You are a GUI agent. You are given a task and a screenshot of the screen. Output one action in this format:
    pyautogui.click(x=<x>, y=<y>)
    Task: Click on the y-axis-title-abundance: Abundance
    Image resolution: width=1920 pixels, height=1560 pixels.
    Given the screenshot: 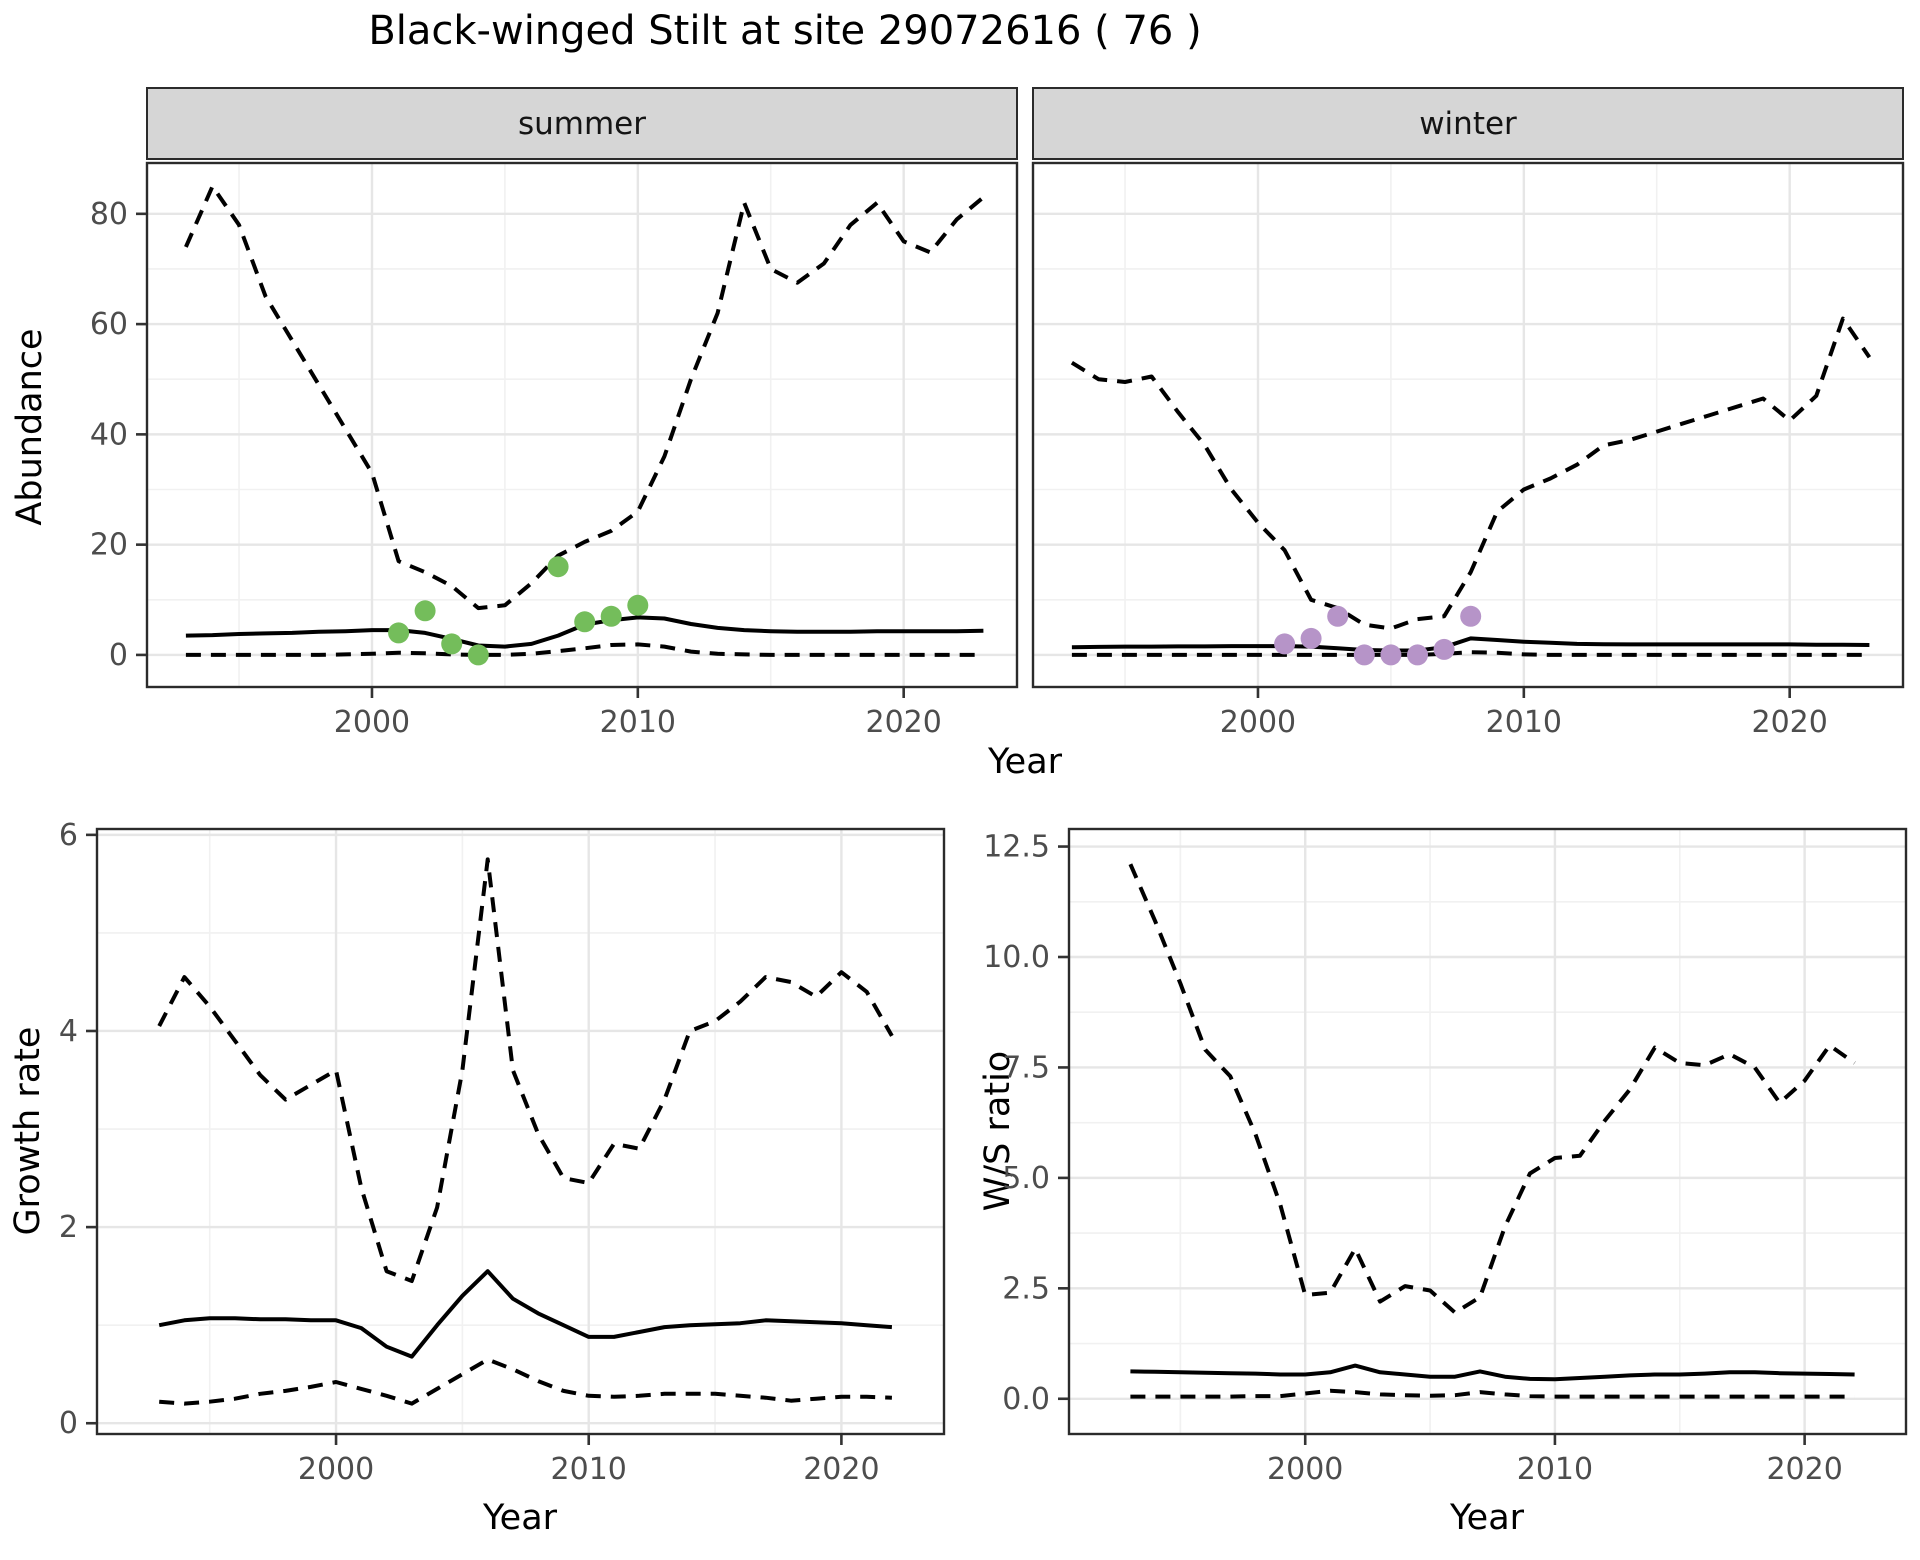 What is the action you would take?
    pyautogui.click(x=30, y=427)
    